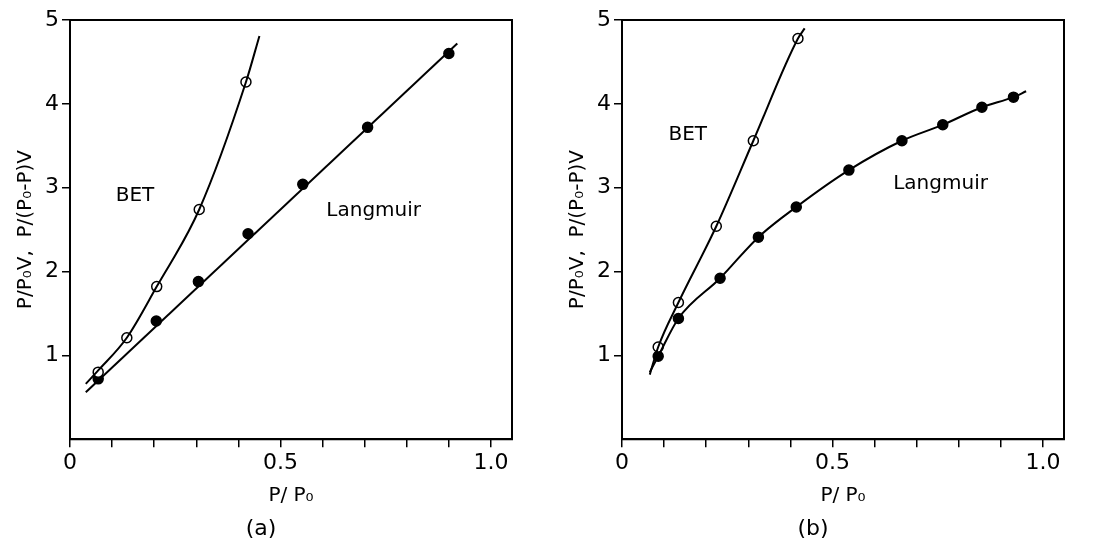 This screenshot has width=1105, height=546. I want to click on line-series, so click(172, 209).